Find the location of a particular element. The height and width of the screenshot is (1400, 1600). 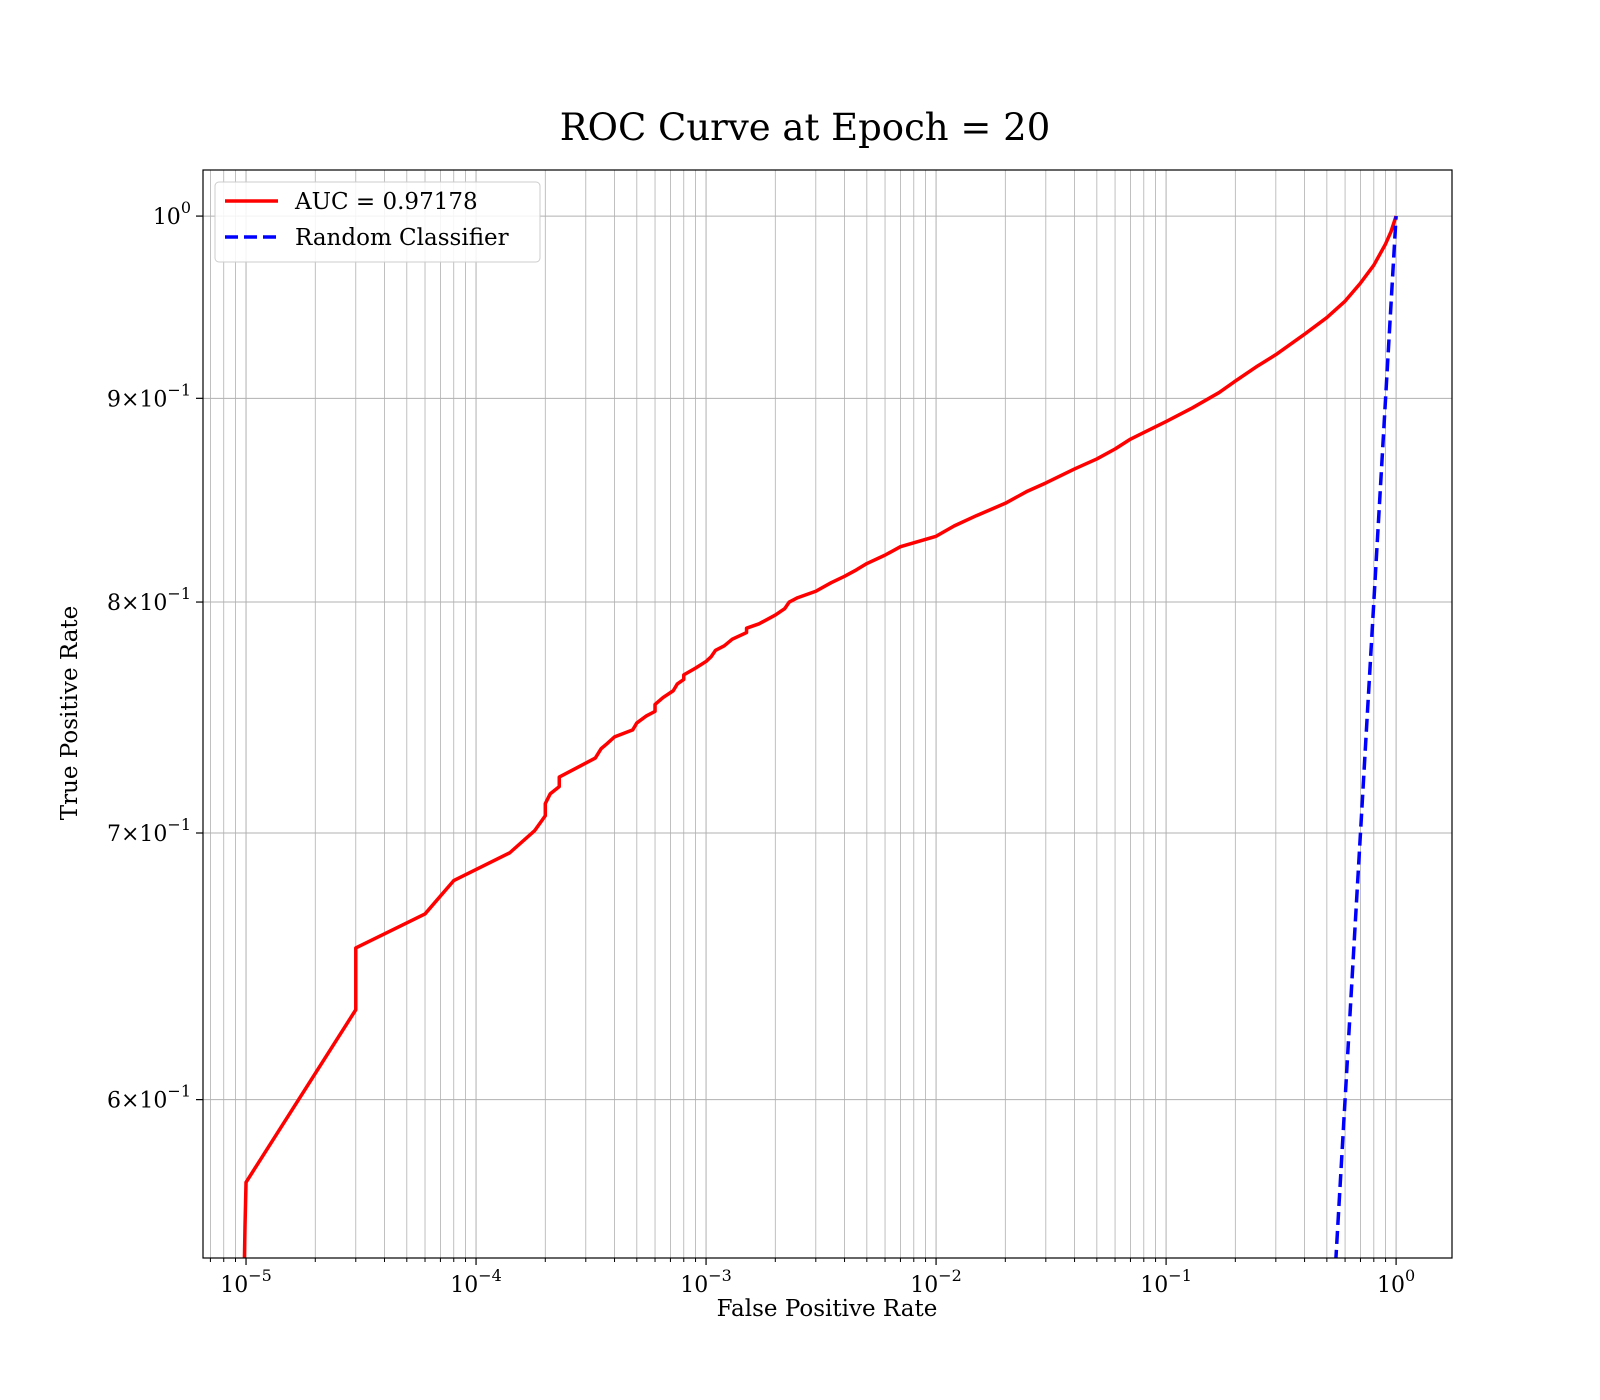

x-axis-label: False Positive Rate is located at coordinates (827, 1309).